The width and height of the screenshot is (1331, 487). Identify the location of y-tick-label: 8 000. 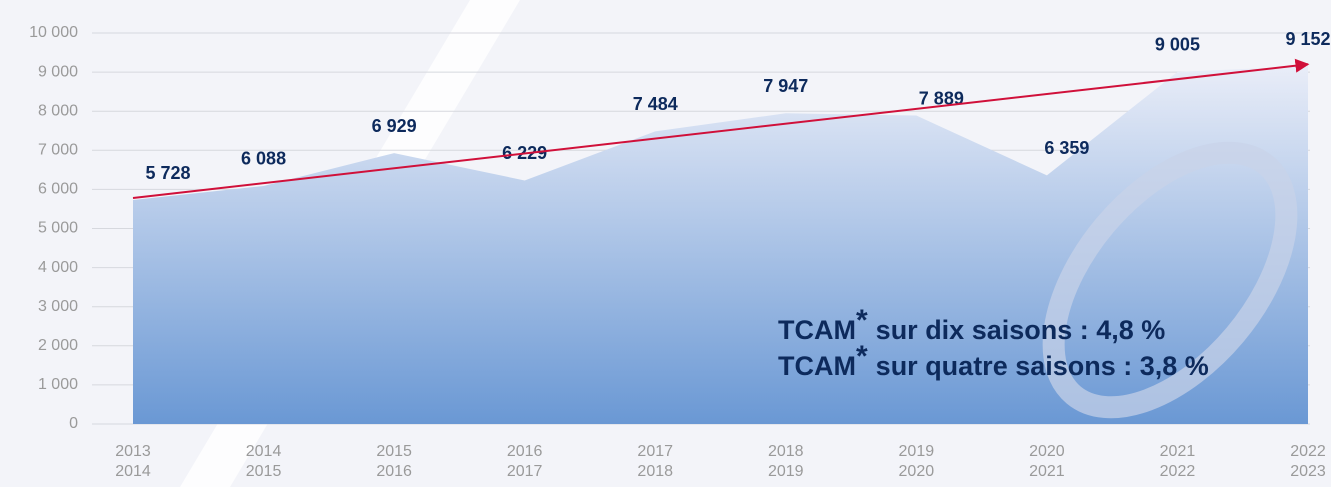
(58, 110).